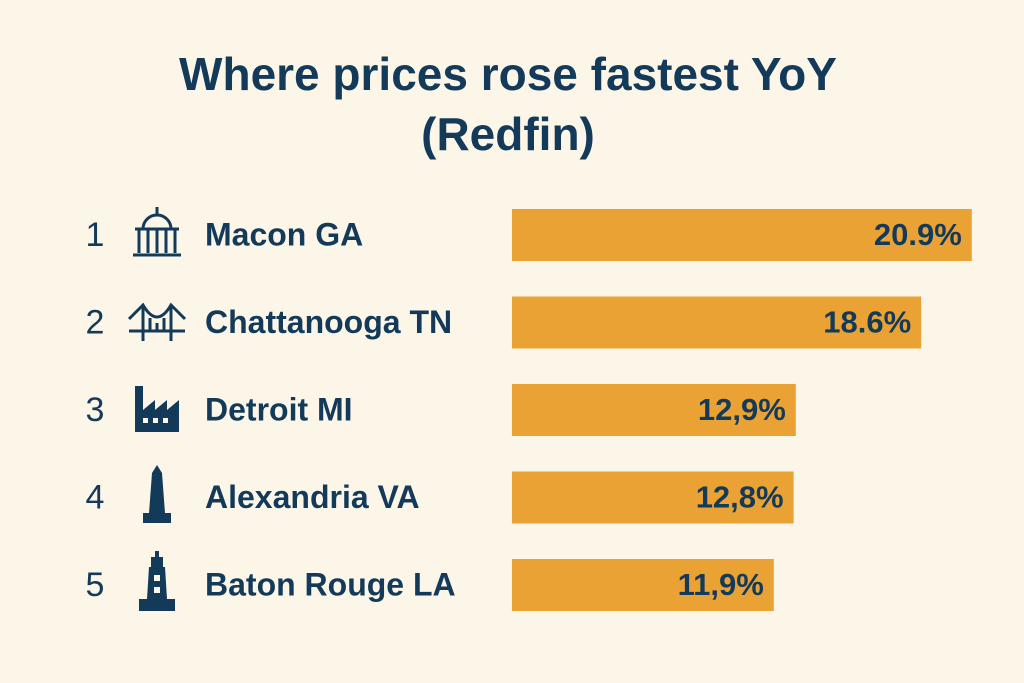  Describe the element at coordinates (742, 409) in the screenshot. I see `value-label: 12,9%` at that location.